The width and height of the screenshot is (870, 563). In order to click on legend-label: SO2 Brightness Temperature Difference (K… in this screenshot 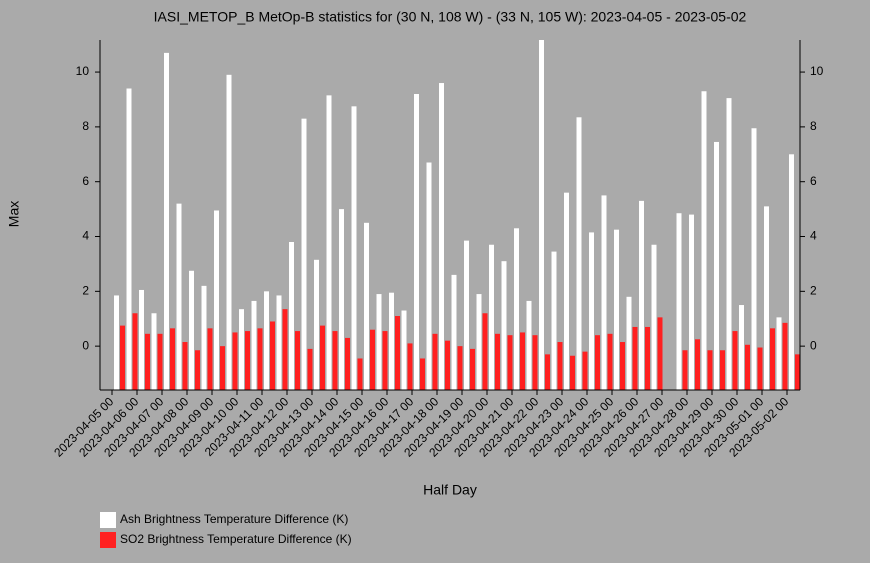, I will do `click(236, 539)`.